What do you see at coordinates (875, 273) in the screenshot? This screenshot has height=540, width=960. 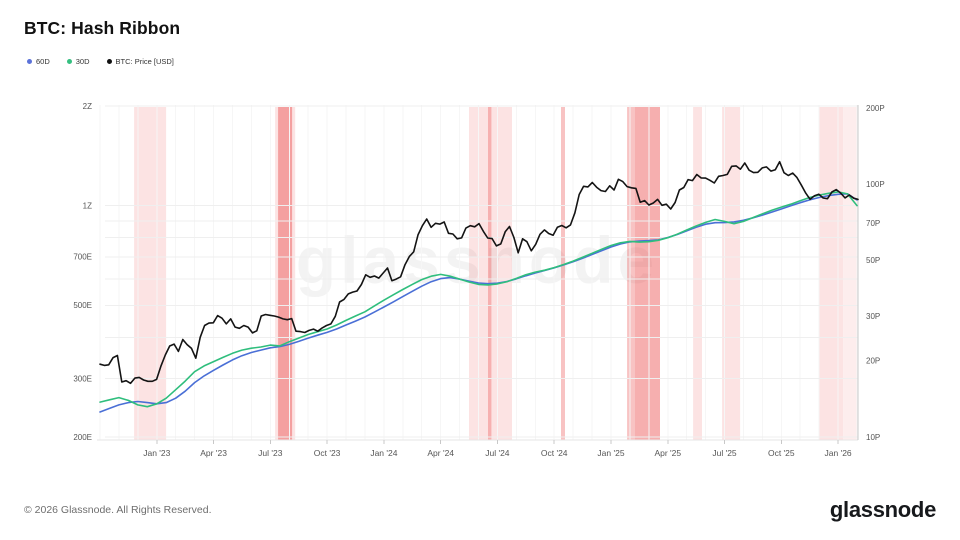 I see `right-axis-labels: 10P 20P 30P 50P 70P 100P 200P` at bounding box center [875, 273].